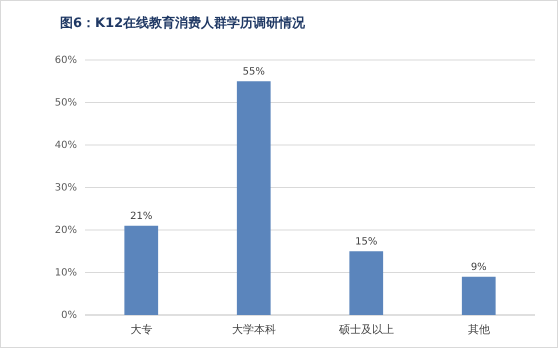 This screenshot has width=558, height=348. What do you see at coordinates (183, 23) in the screenshot?
I see `chart-title: 图6：K12在线教育消费人群学历调研情况` at bounding box center [183, 23].